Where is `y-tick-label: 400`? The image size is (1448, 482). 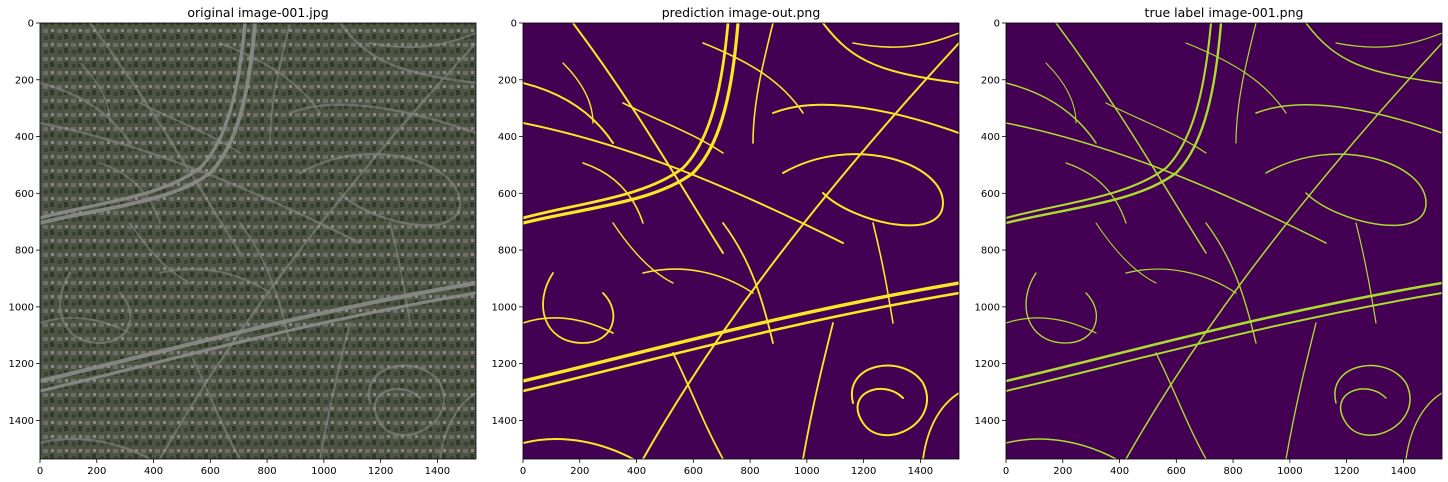 y-tick-label: 400 is located at coordinates (507, 137).